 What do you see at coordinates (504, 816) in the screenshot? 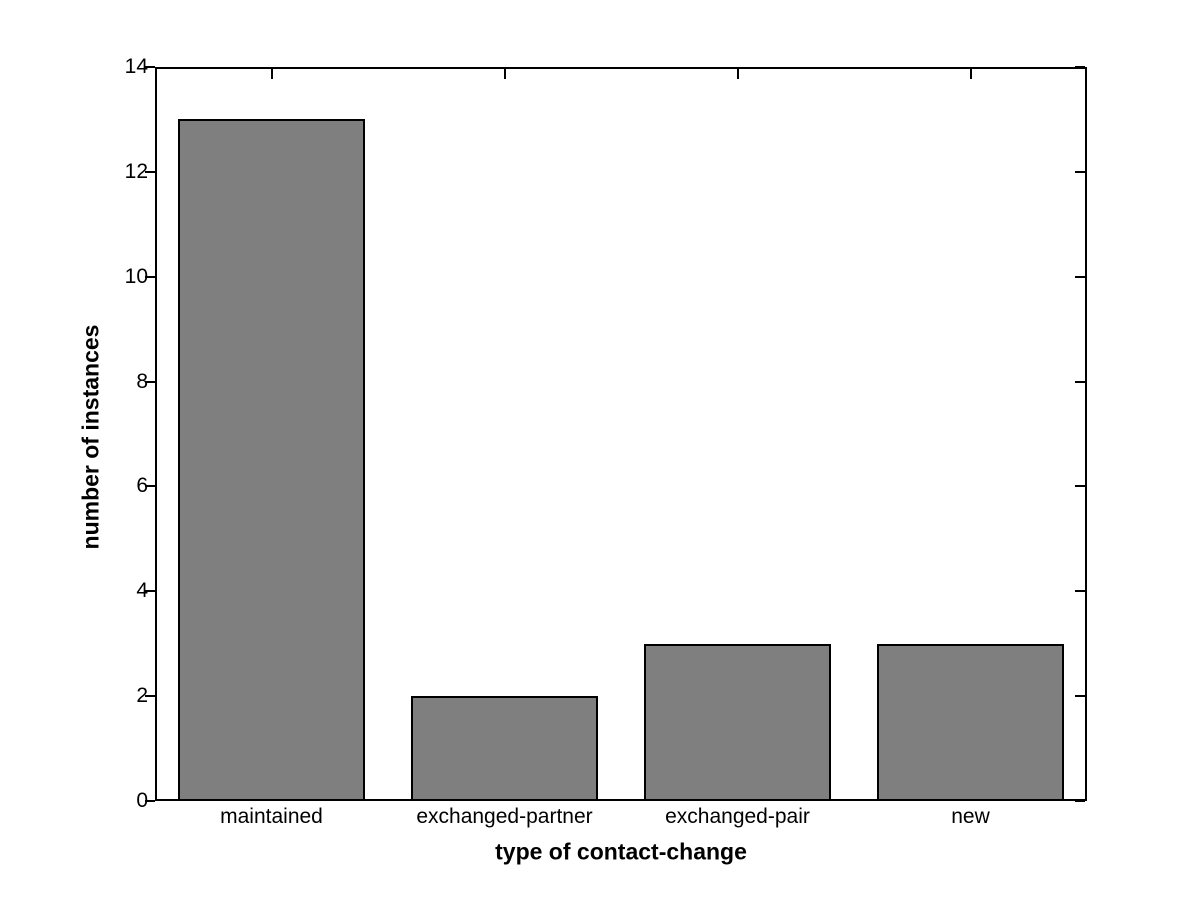
I see `x-tick-label: exchanged-partner` at bounding box center [504, 816].